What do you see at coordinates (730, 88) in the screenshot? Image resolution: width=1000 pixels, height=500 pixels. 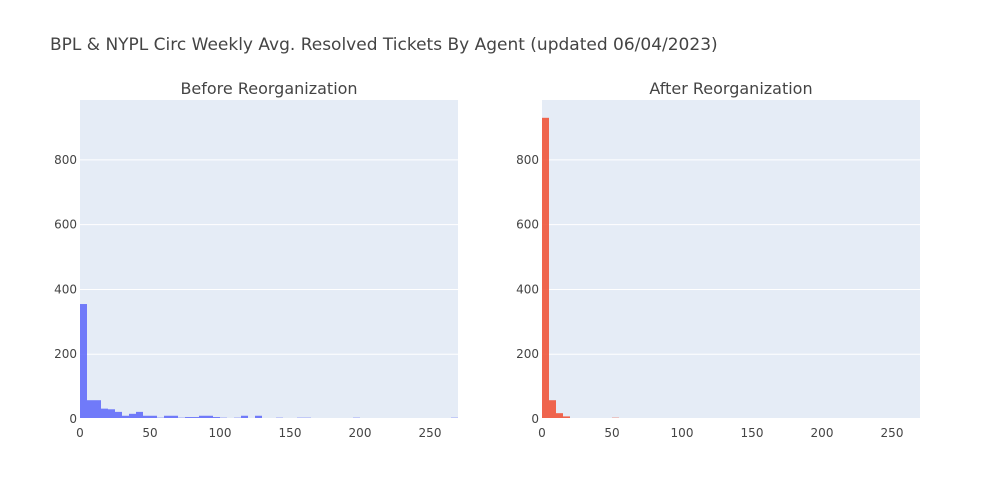 I see `panel-subtitle: After Reorganization` at bounding box center [730, 88].